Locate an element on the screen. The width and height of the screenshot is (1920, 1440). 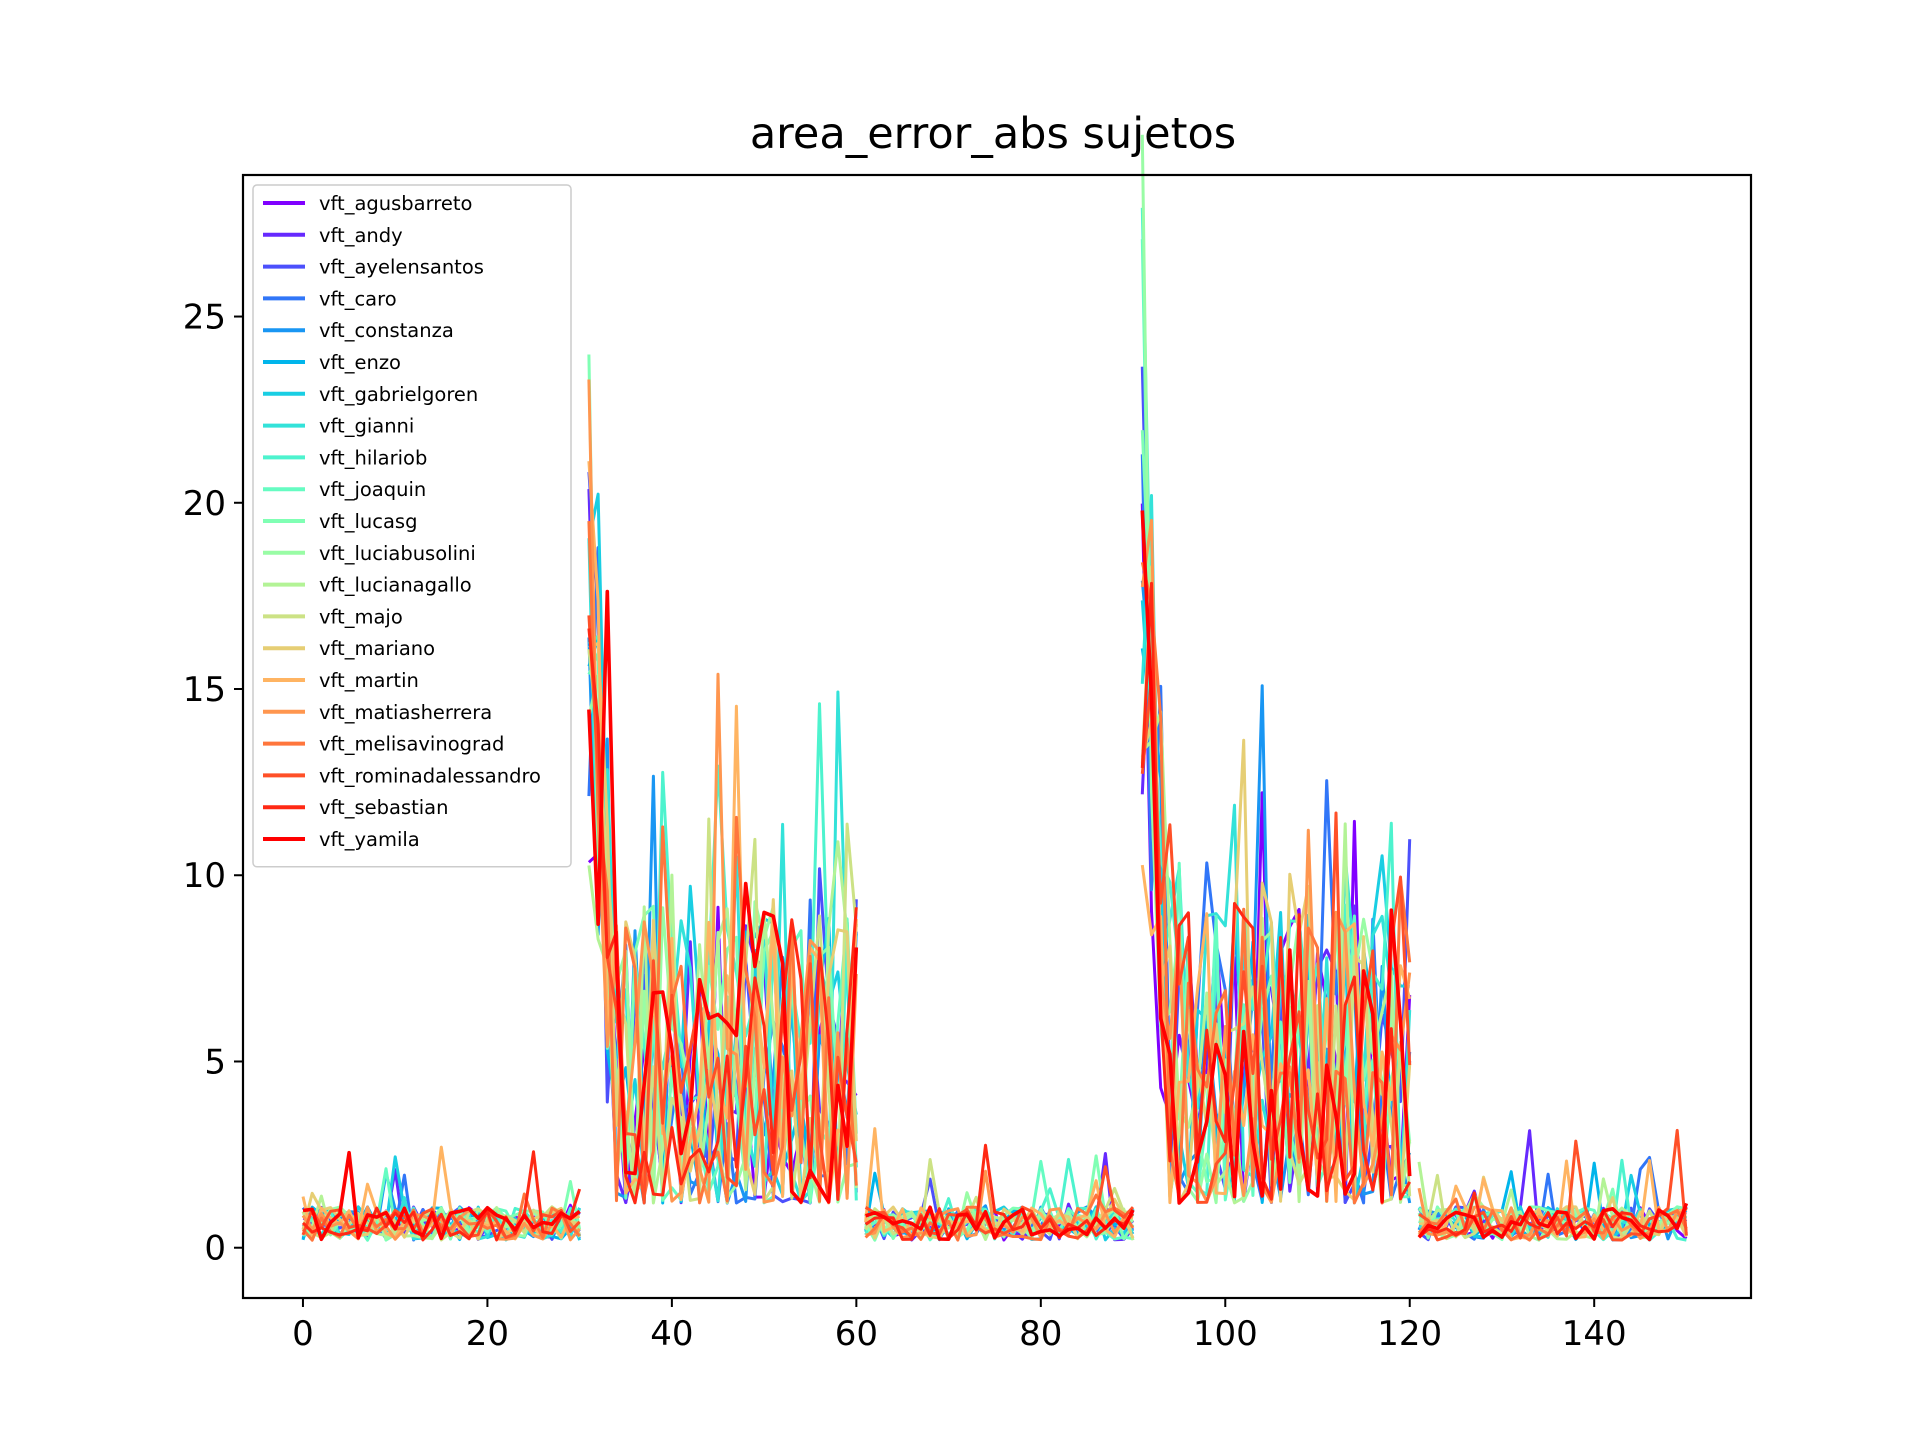
series-line-vft_yamila-seg3 is located at coordinates (1276, 857).